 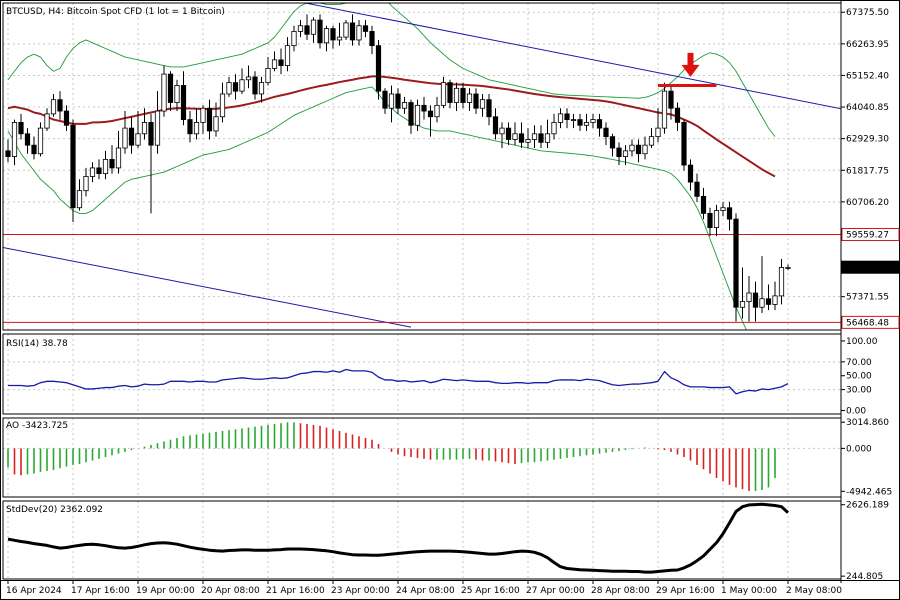 What do you see at coordinates (398, 538) in the screenshot?
I see `stddev-pane` at bounding box center [398, 538].